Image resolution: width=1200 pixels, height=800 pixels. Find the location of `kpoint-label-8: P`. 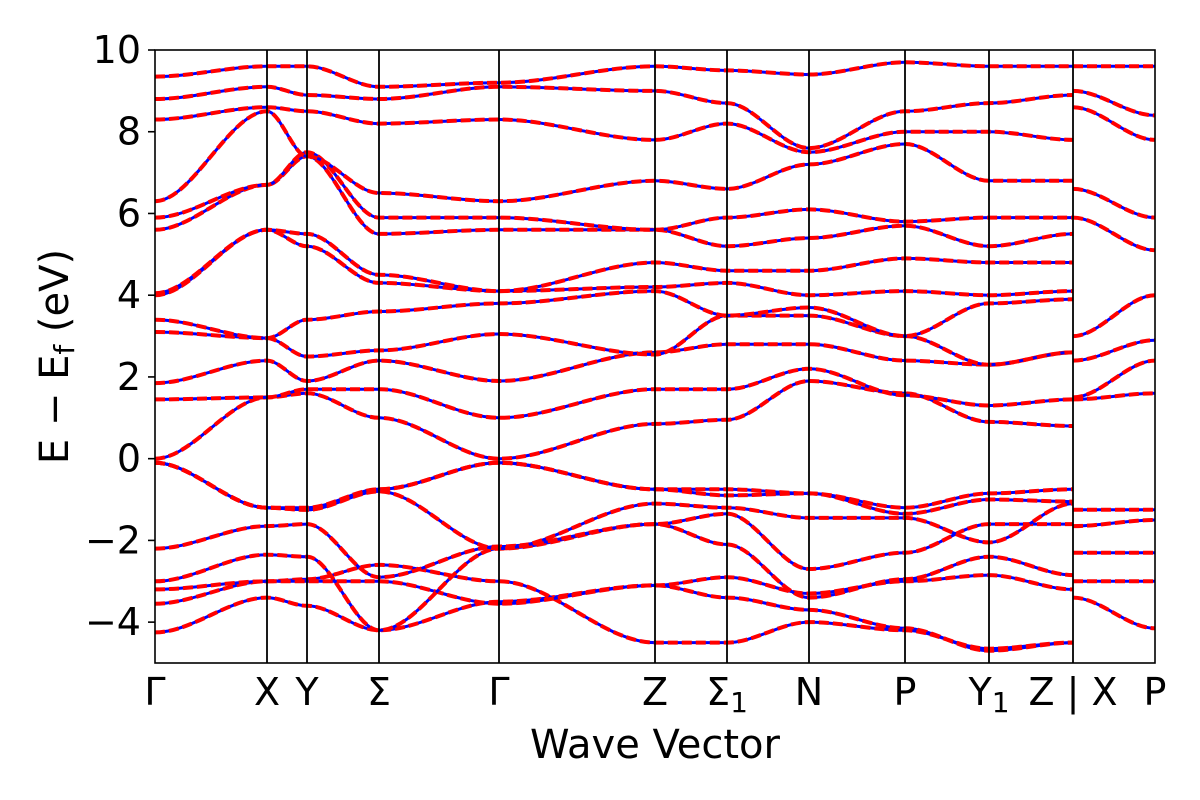

kpoint-label-8: P is located at coordinates (905, 692).